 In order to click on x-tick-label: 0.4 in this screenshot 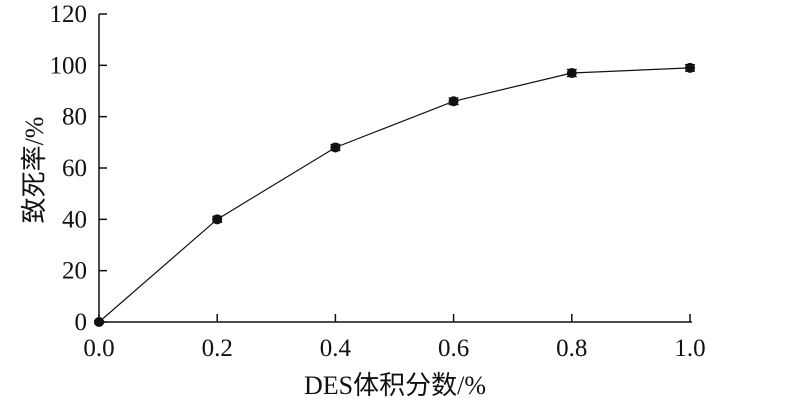, I will do `click(336, 348)`.